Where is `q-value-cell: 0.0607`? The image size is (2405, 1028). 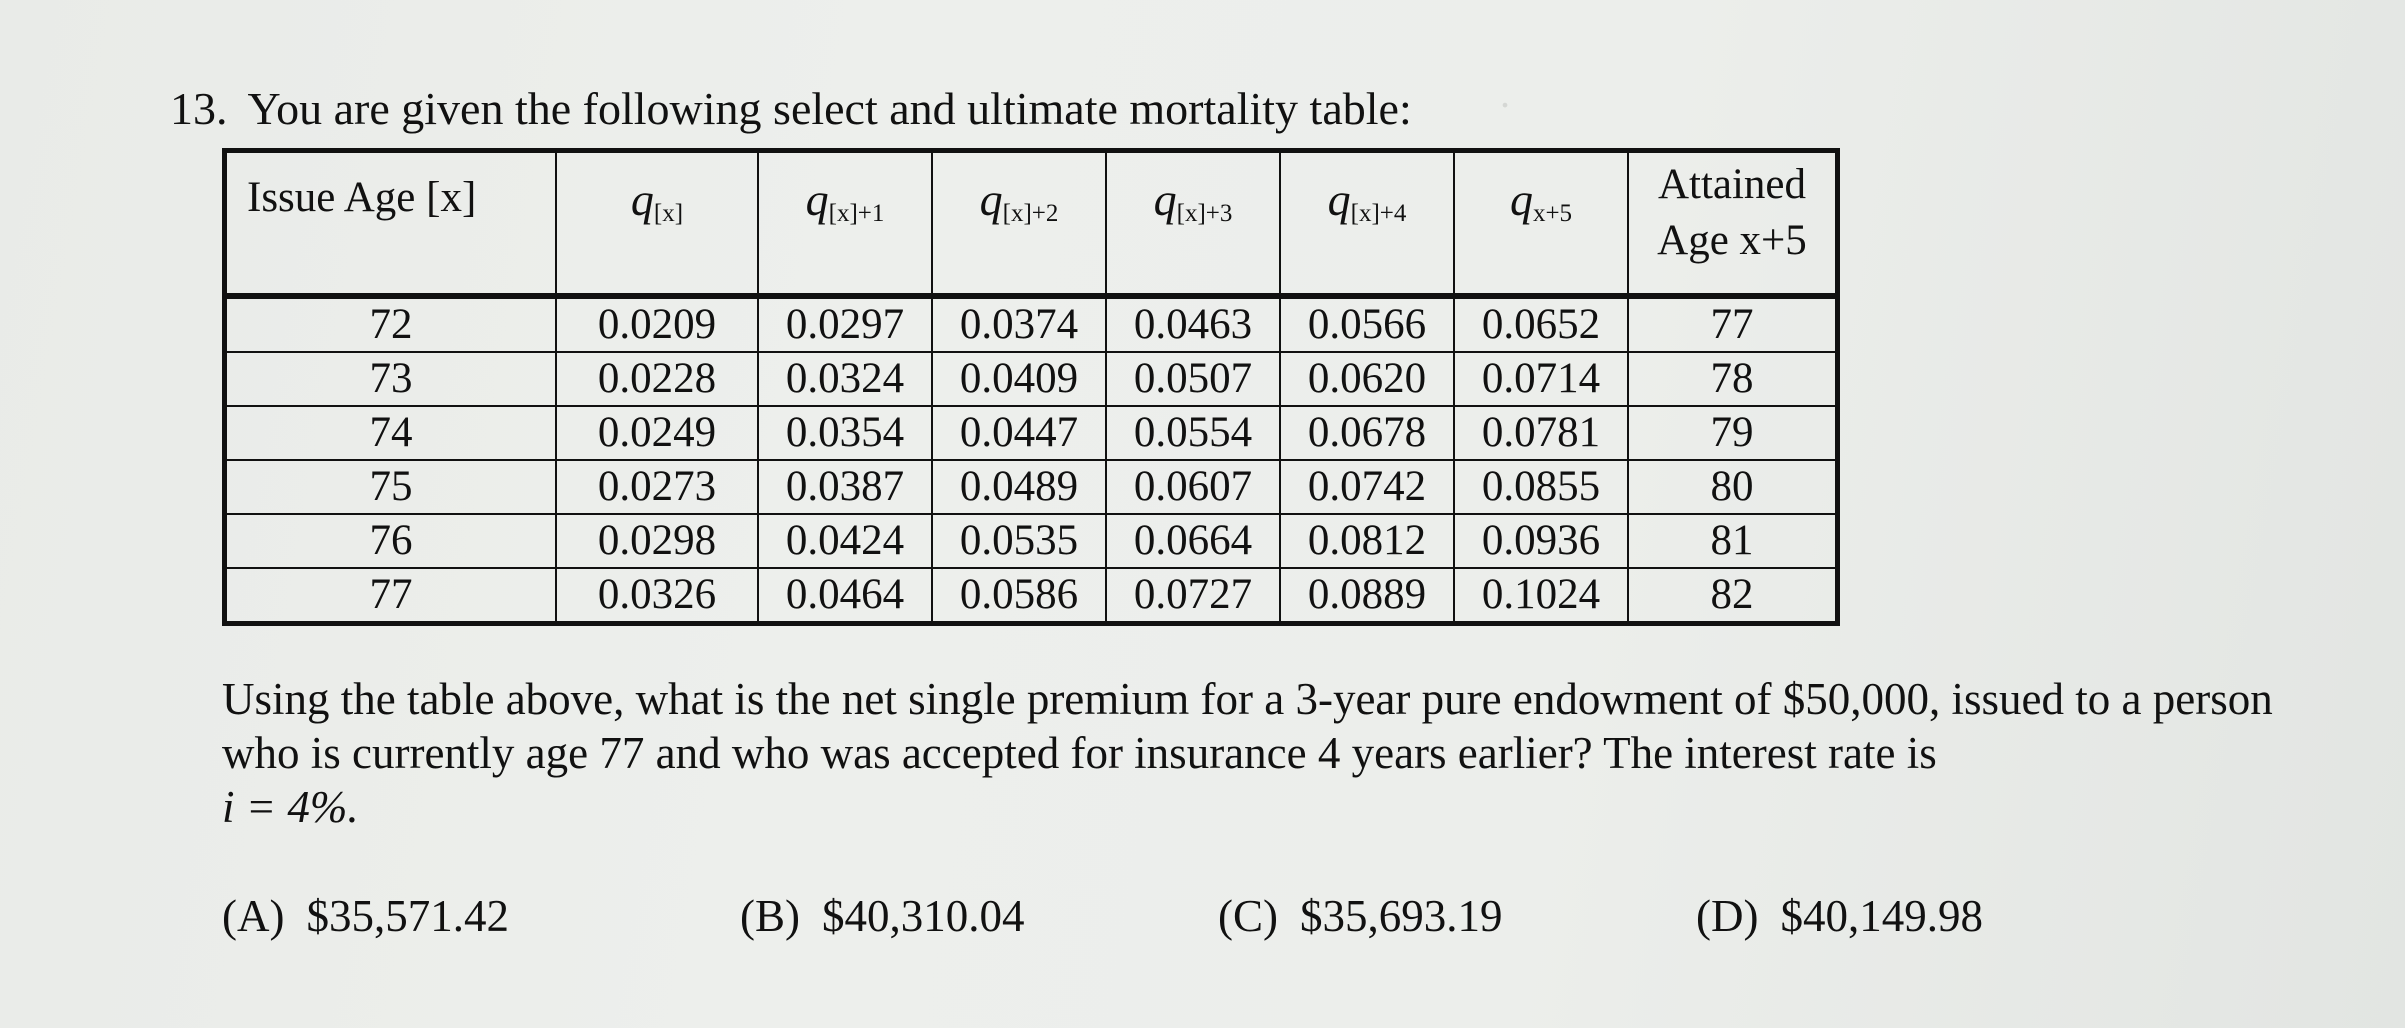 q-value-cell: 0.0607 is located at coordinates (1193, 487).